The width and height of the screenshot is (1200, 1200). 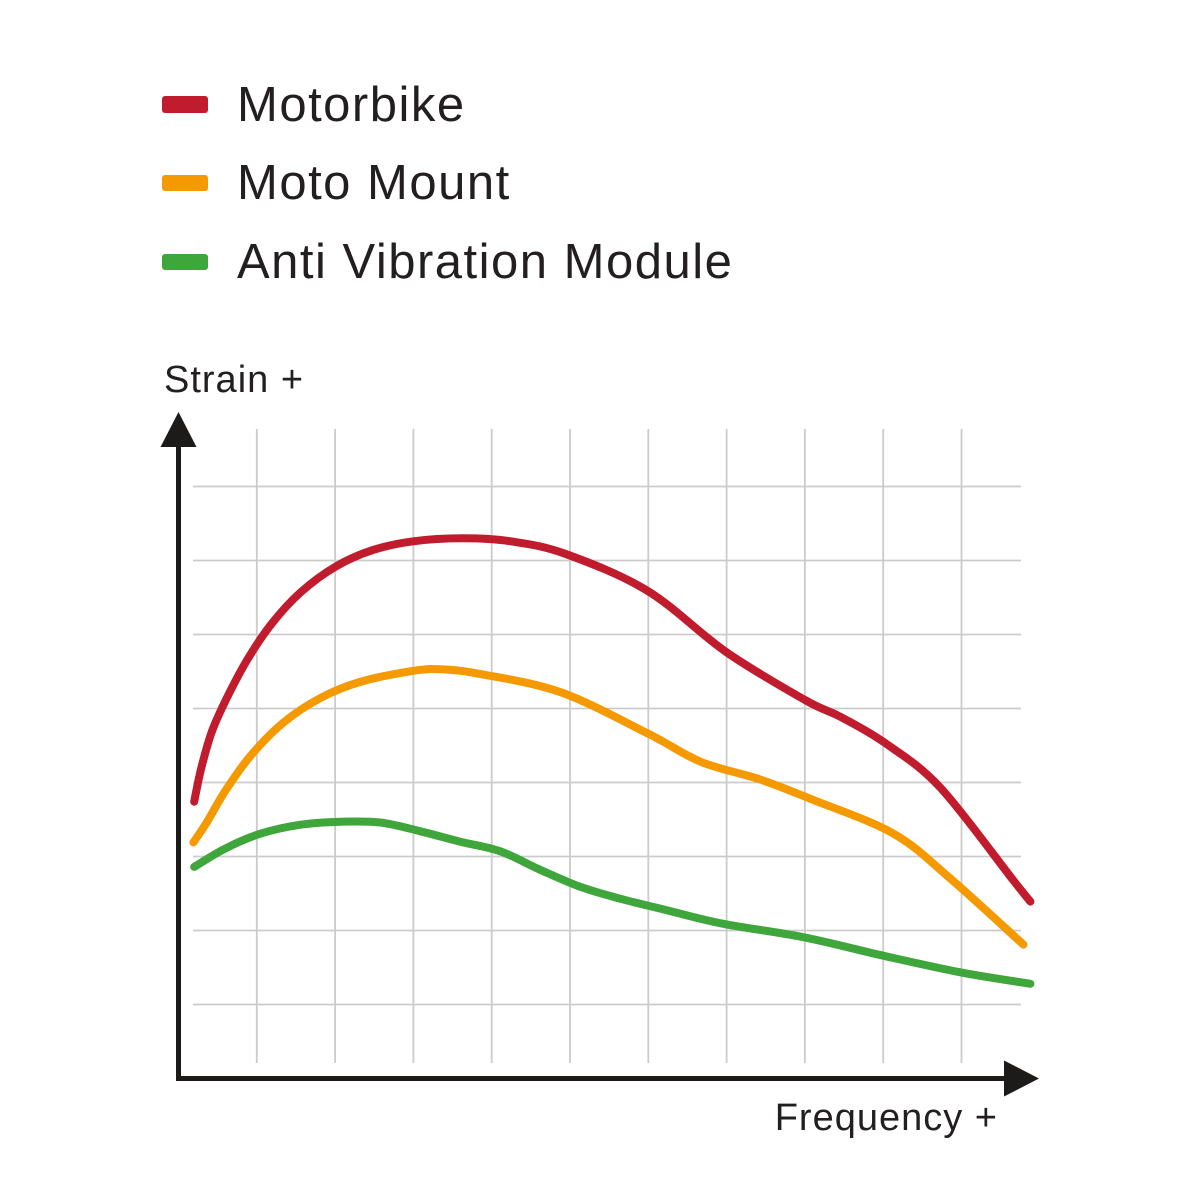 I want to click on x-axis-label: Frequency +, so click(x=886, y=1118).